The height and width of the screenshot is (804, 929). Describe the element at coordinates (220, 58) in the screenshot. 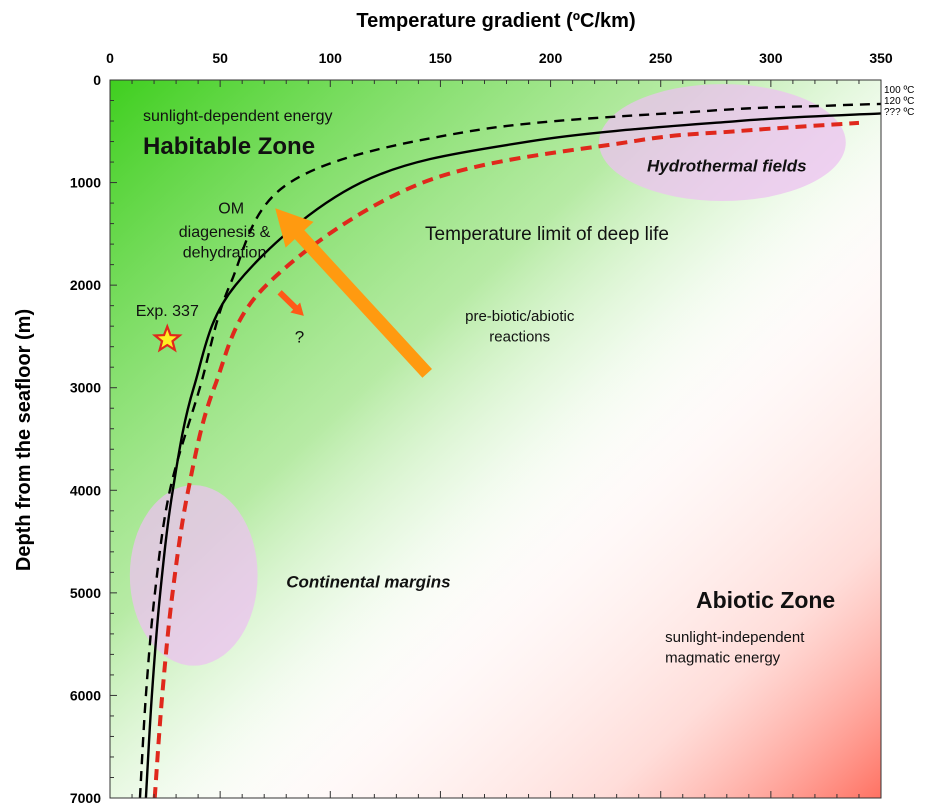

I see `x-tick-label: 50` at that location.